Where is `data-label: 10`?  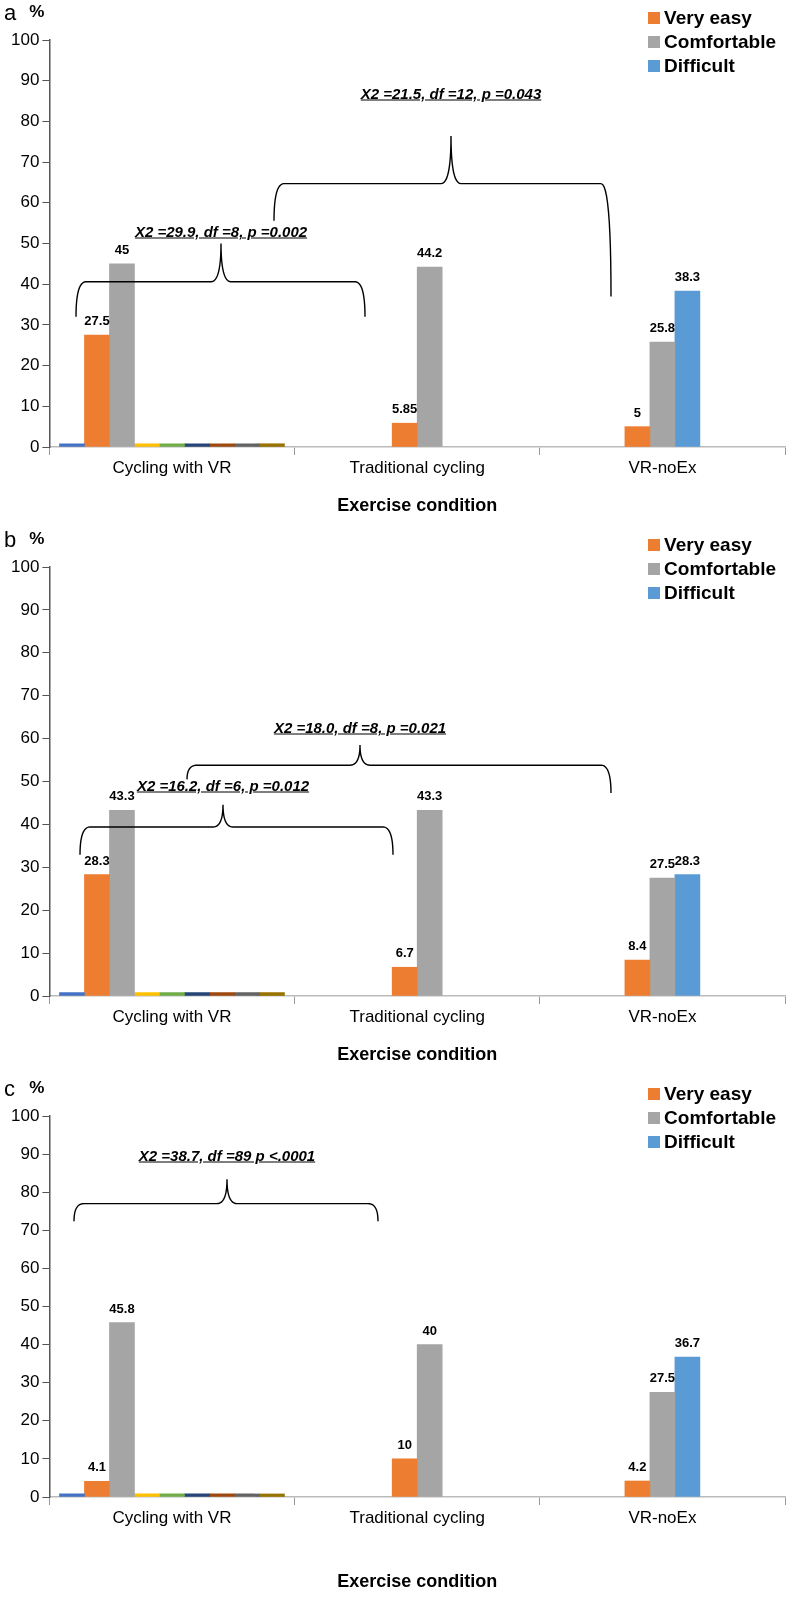
data-label: 10 is located at coordinates (404, 1444).